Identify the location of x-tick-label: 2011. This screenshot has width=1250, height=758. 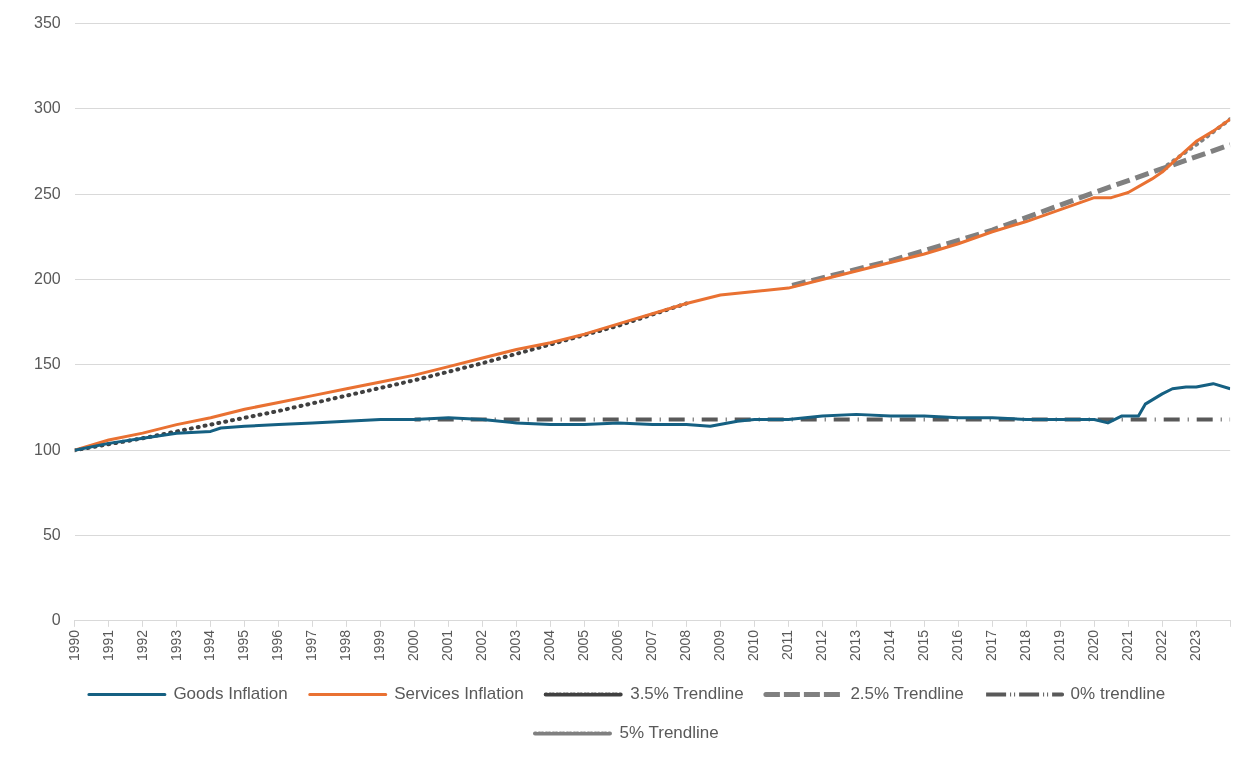
(787, 644).